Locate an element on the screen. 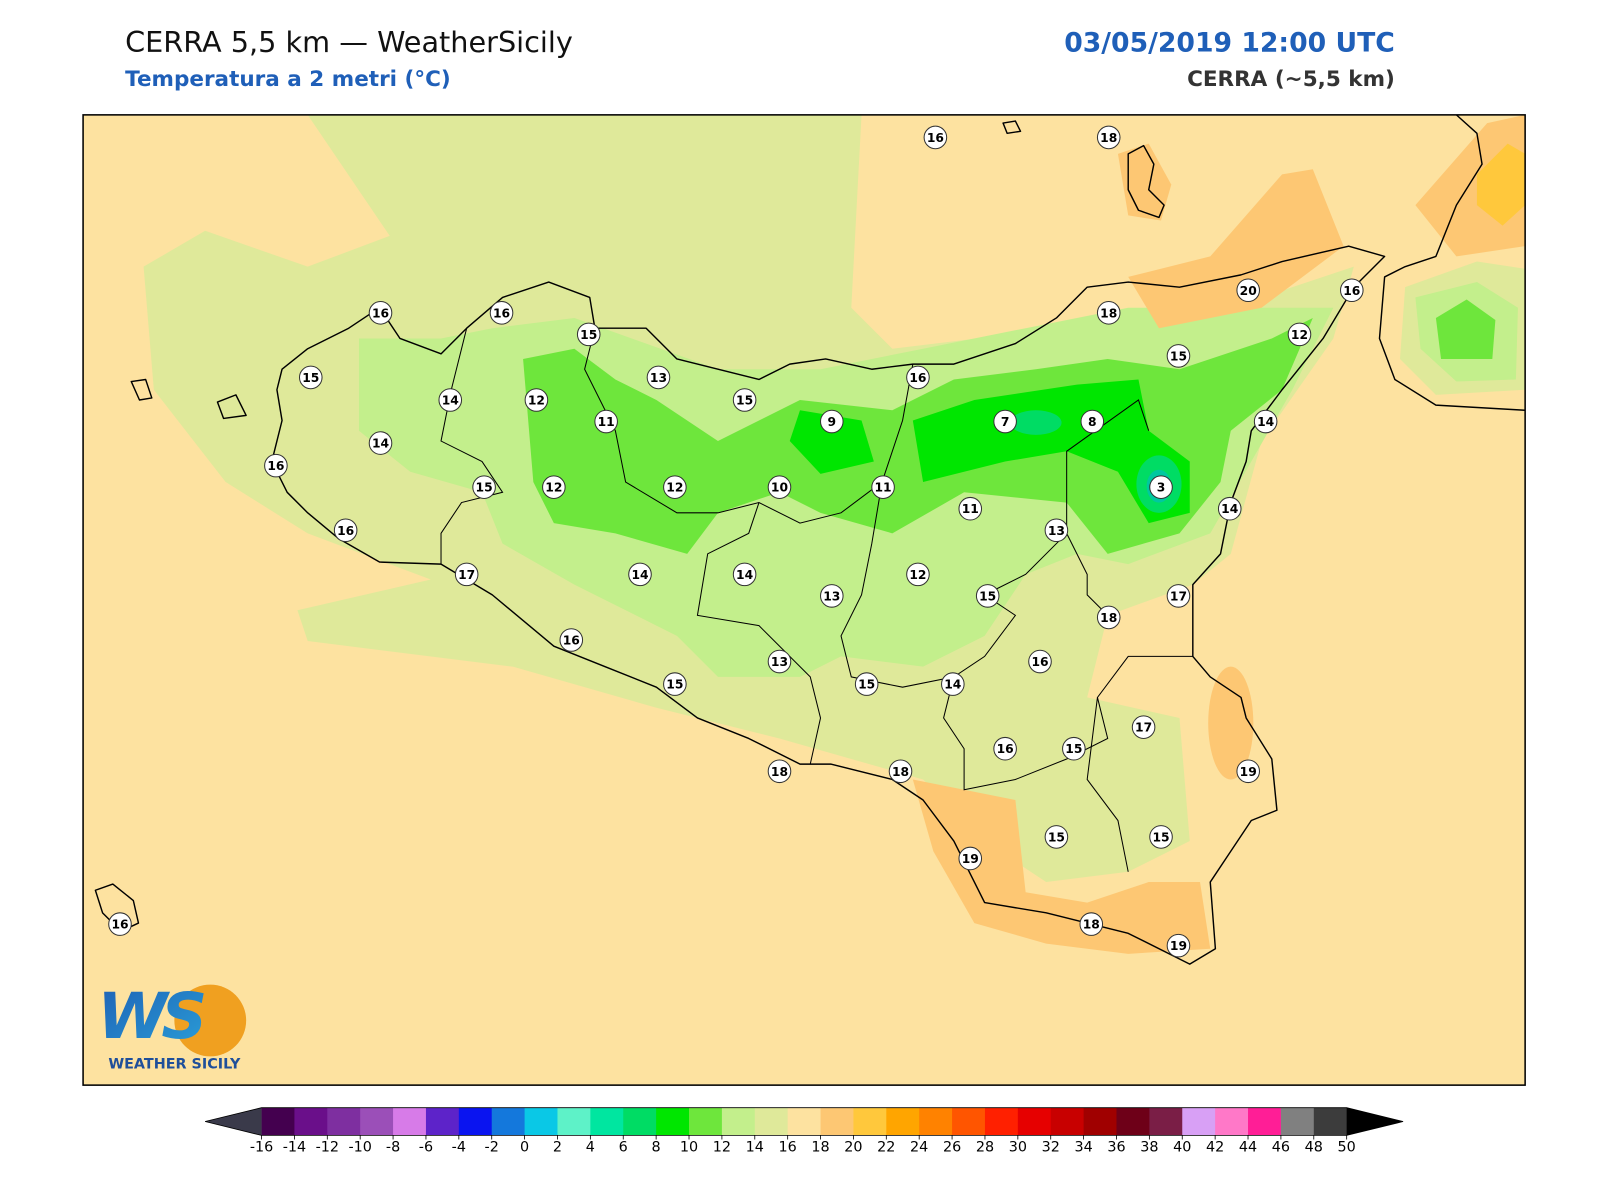 Image resolution: width=1600 pixels, height=1200 pixels. colorbar-tick-label: 20 is located at coordinates (853, 1148).